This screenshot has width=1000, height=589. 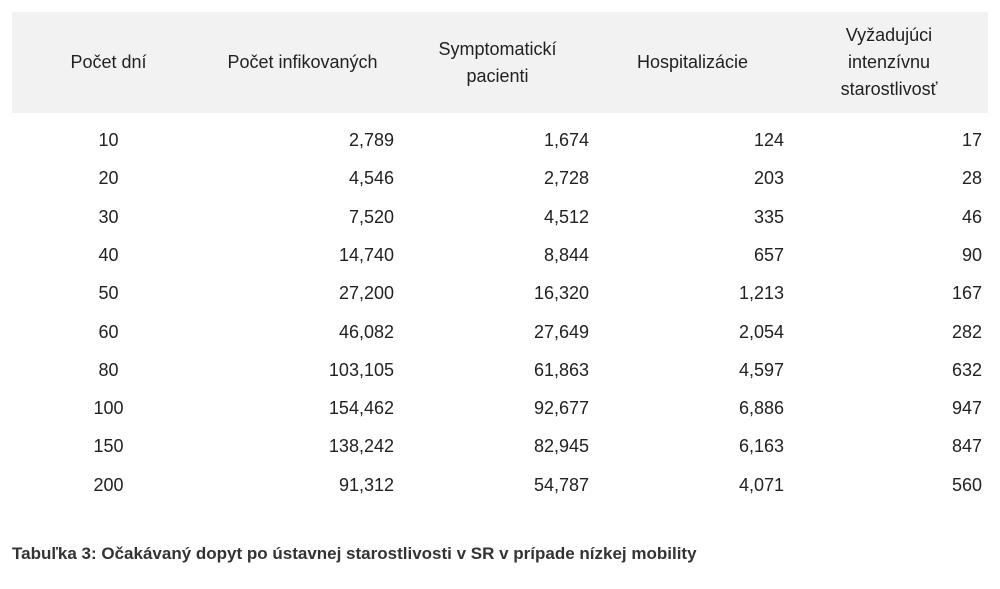 What do you see at coordinates (108, 293) in the screenshot?
I see `table-cell: 50` at bounding box center [108, 293].